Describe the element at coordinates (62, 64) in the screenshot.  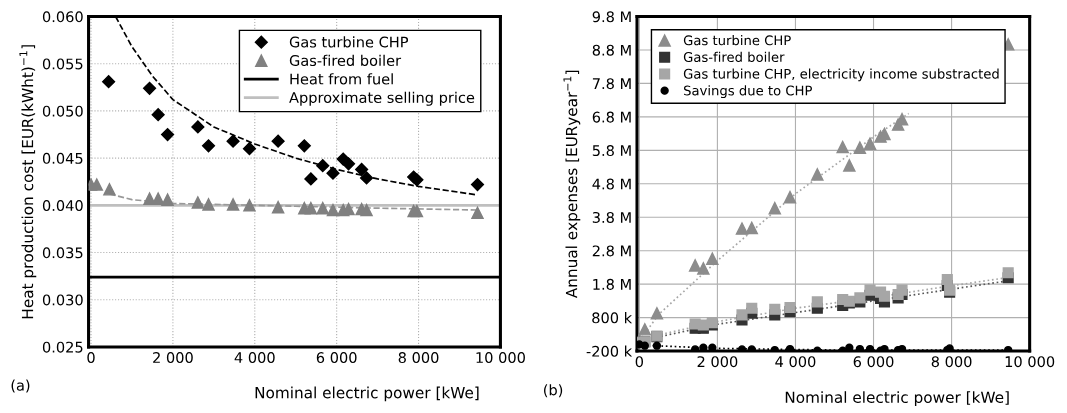
I see `y-tick-label: 0.055` at that location.